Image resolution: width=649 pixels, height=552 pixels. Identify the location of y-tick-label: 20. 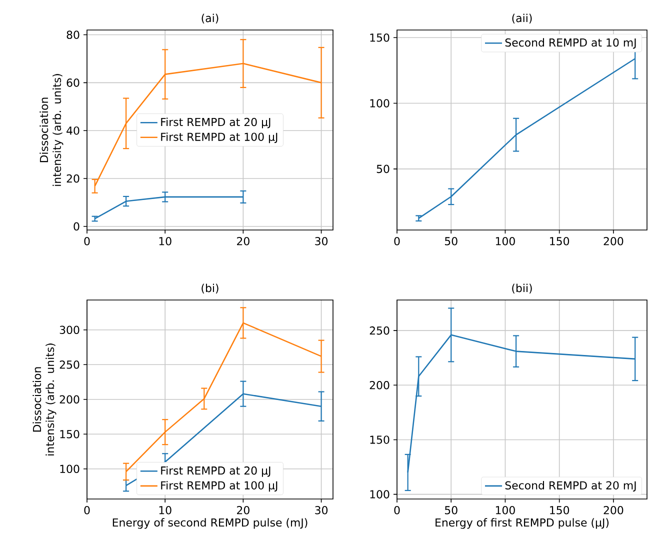
(73, 178).